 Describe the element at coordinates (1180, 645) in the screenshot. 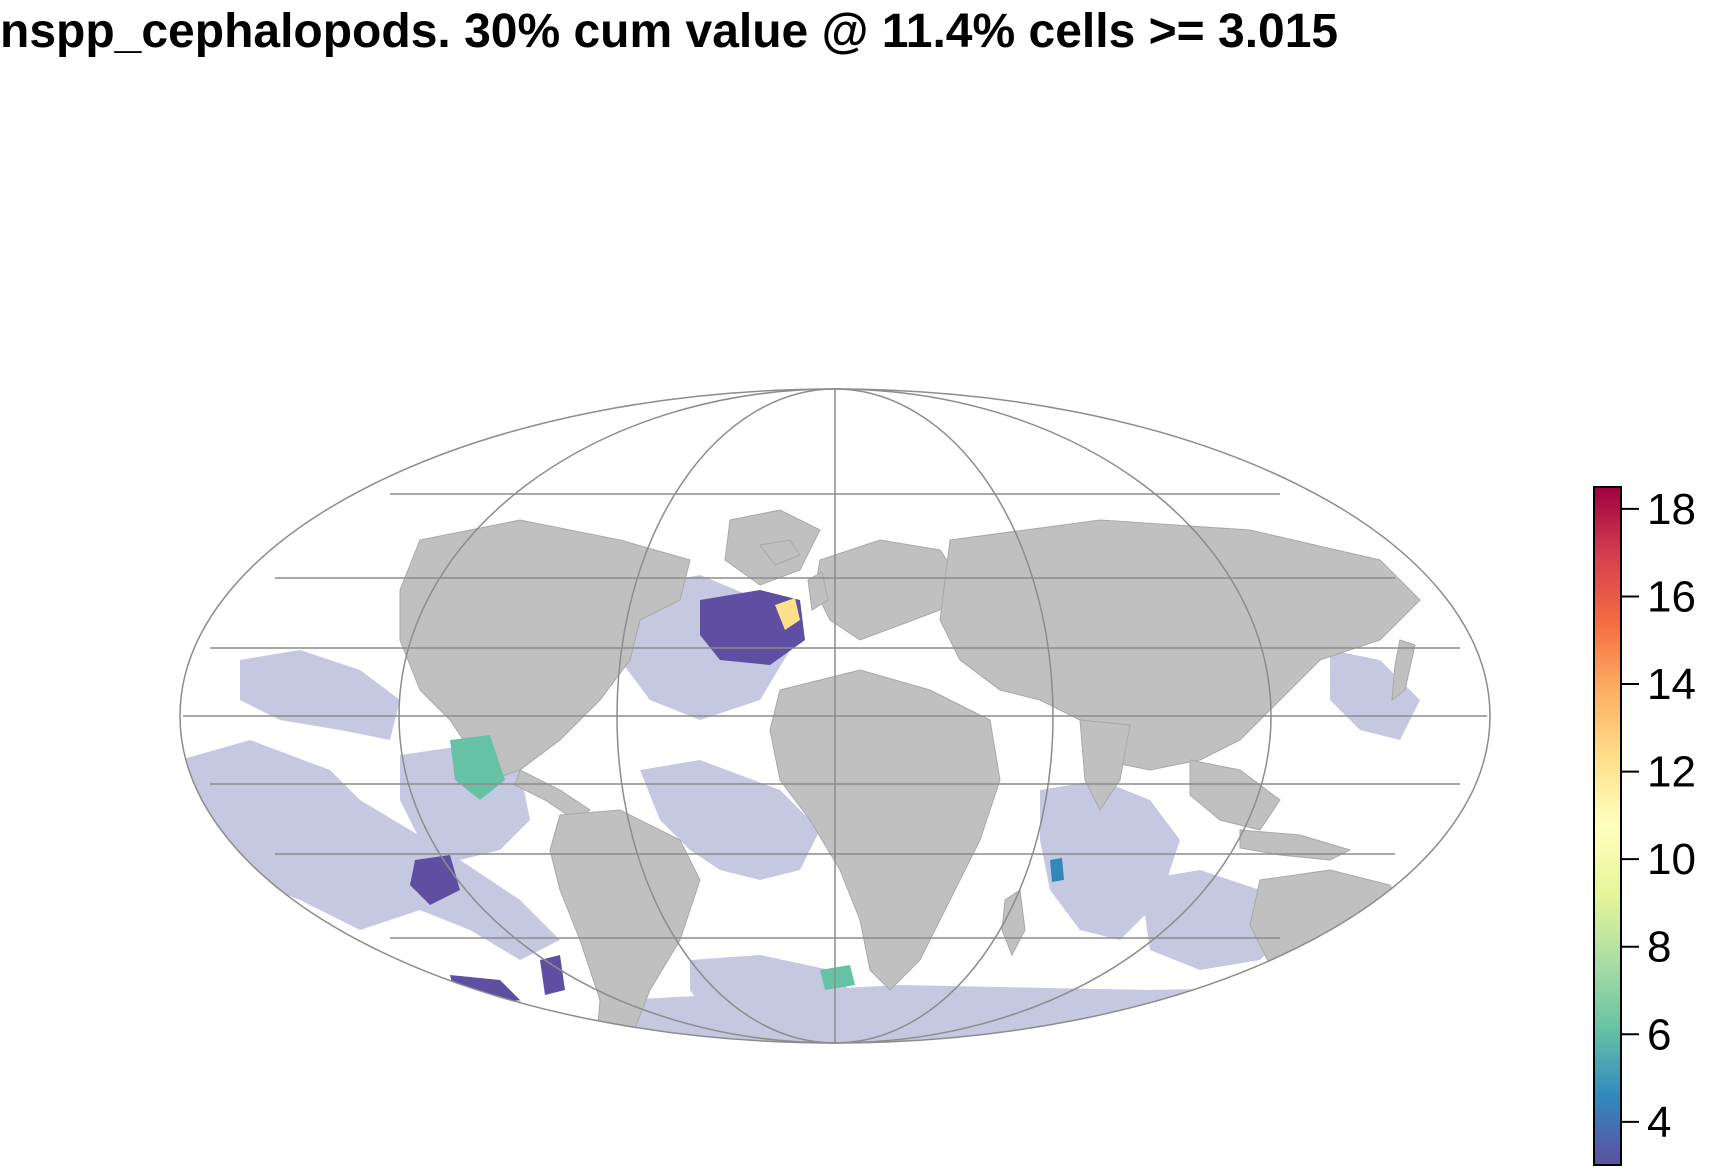

I see `land-asia` at that location.